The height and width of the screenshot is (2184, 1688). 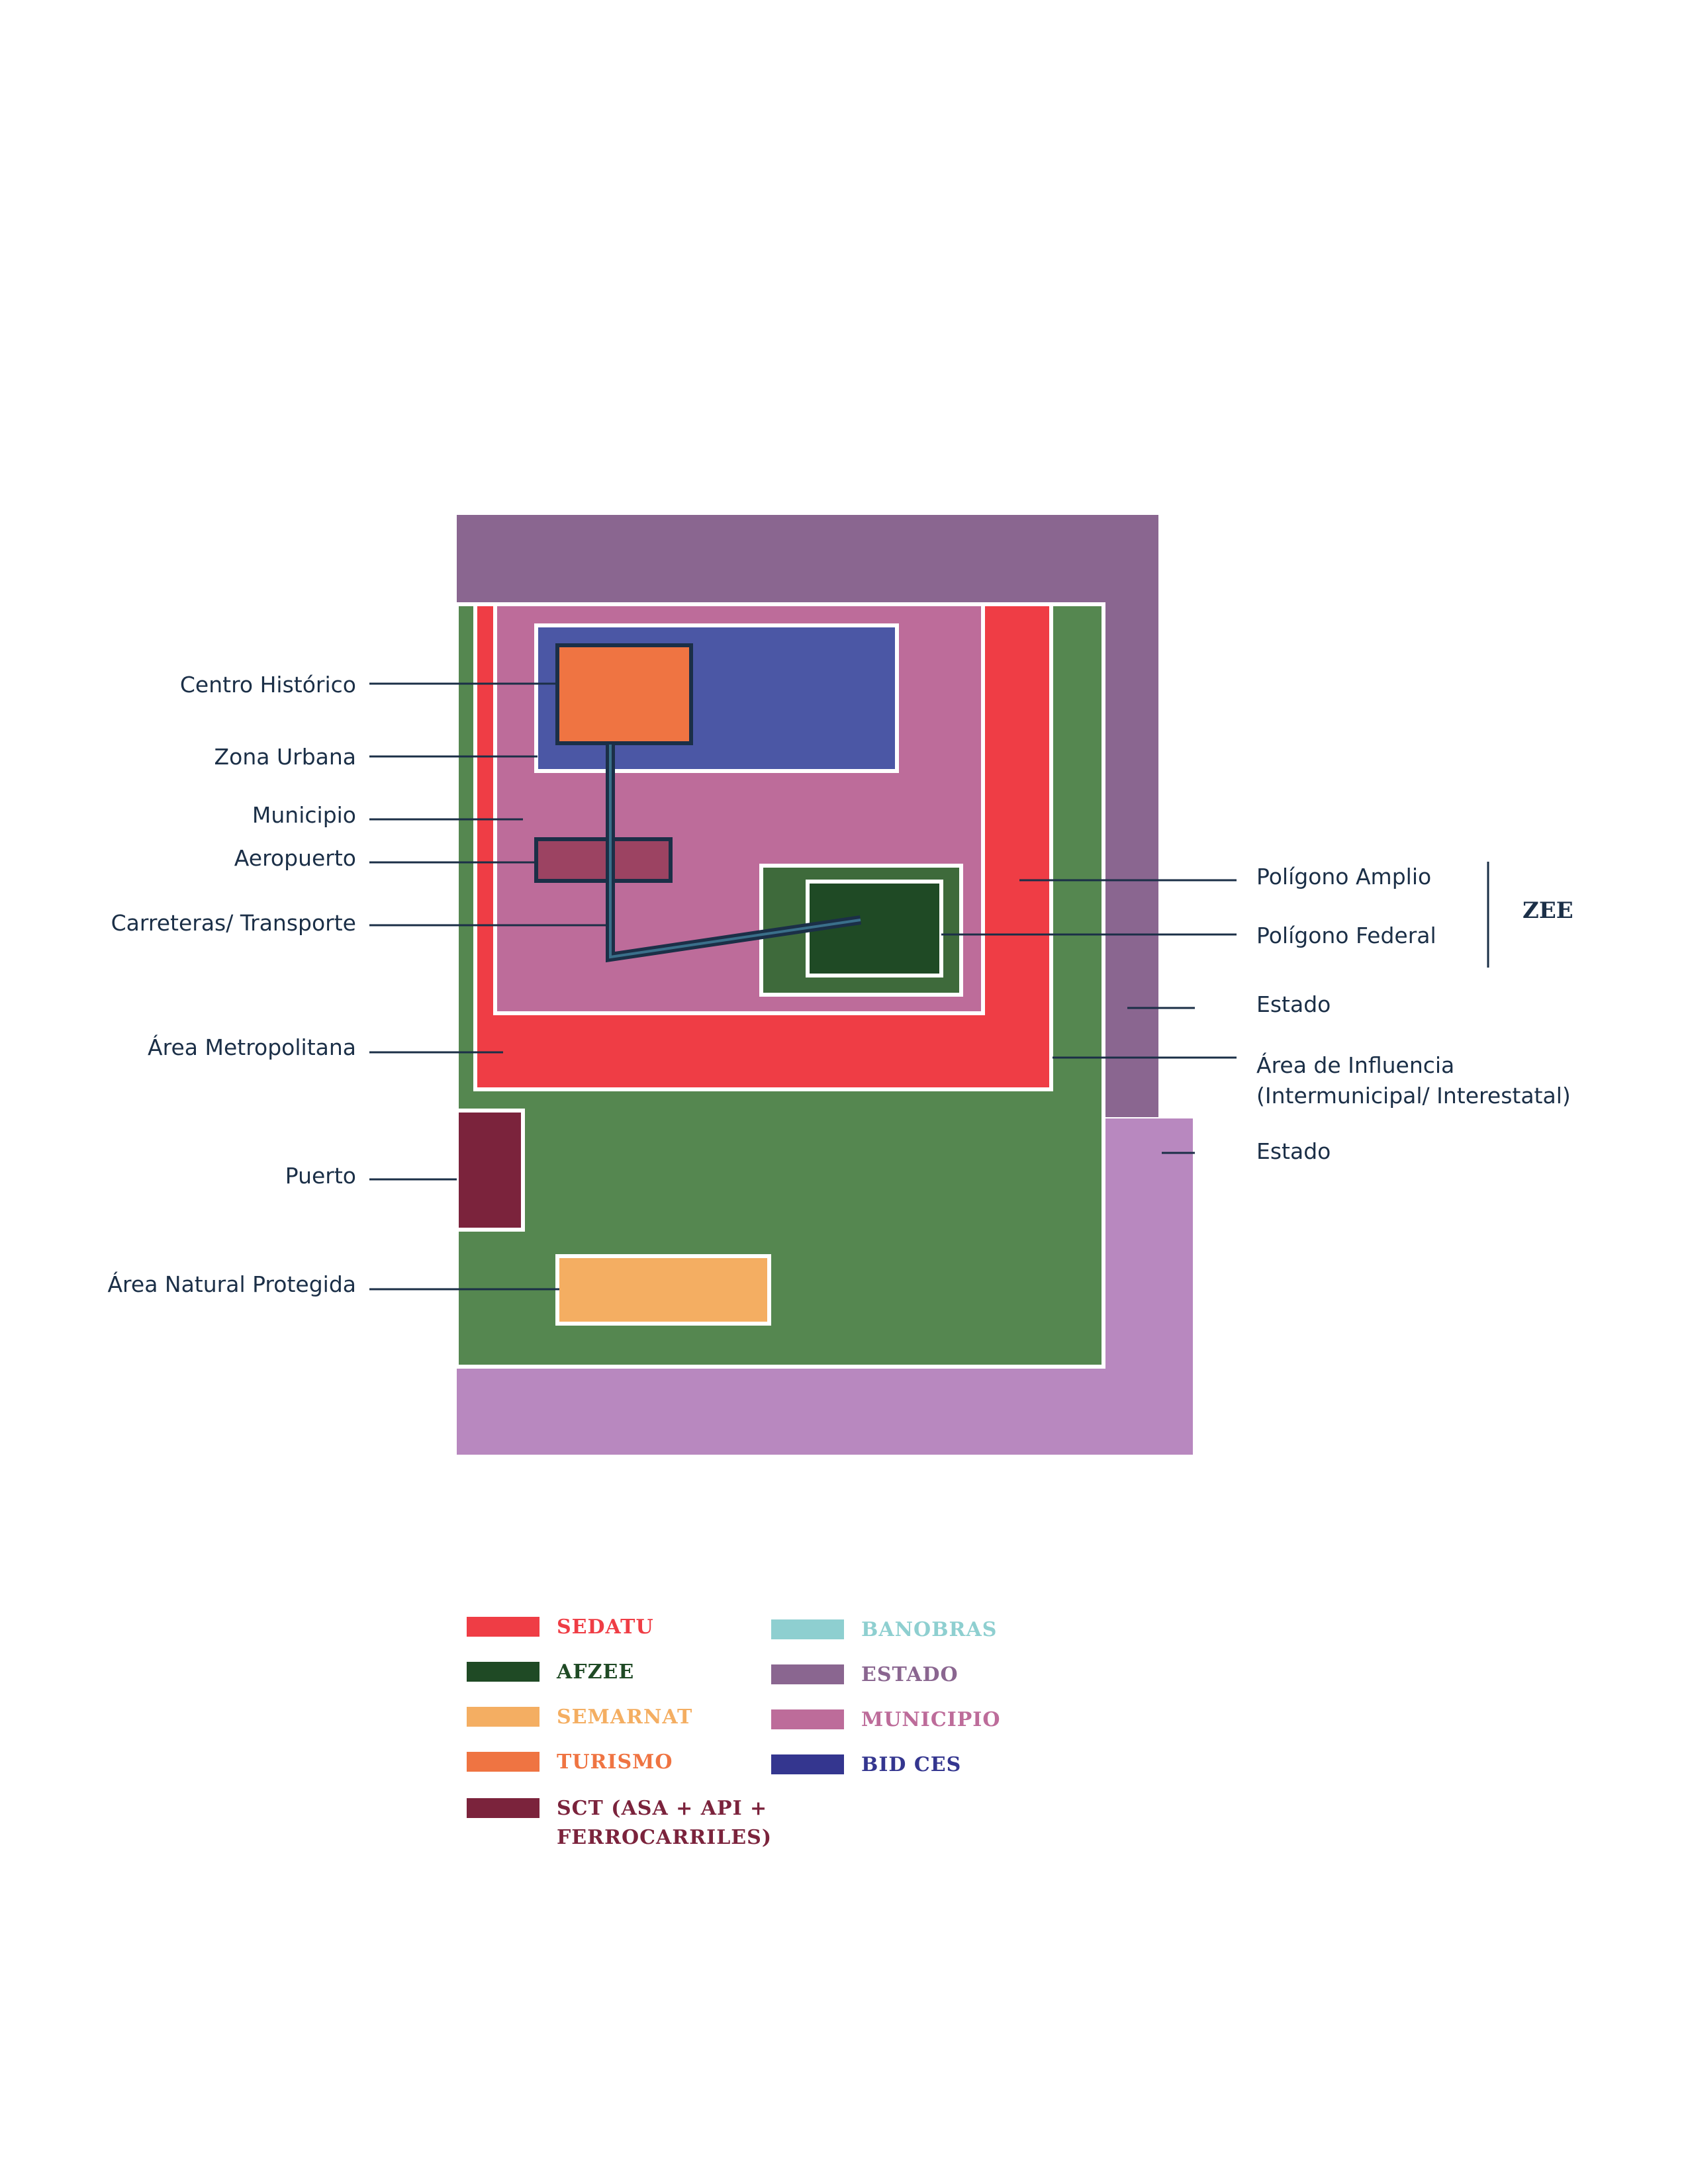 What do you see at coordinates (1355, 1065) in the screenshot?
I see `label-area-influencia: Área de Influencia` at bounding box center [1355, 1065].